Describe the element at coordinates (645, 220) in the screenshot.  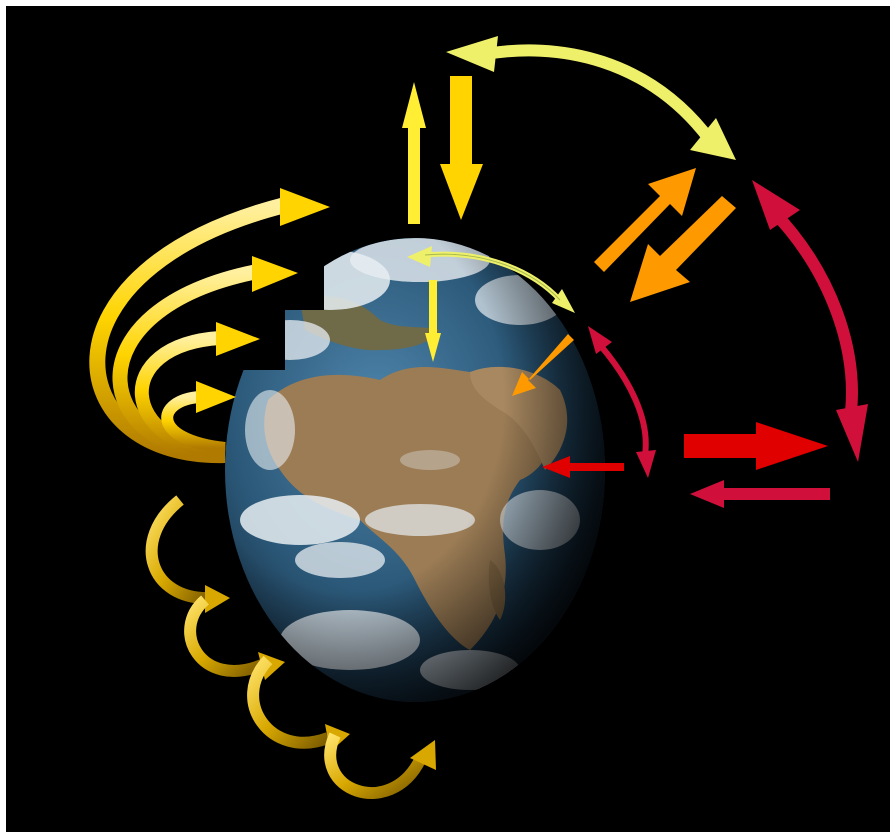
I see `orange-up-arrow` at that location.